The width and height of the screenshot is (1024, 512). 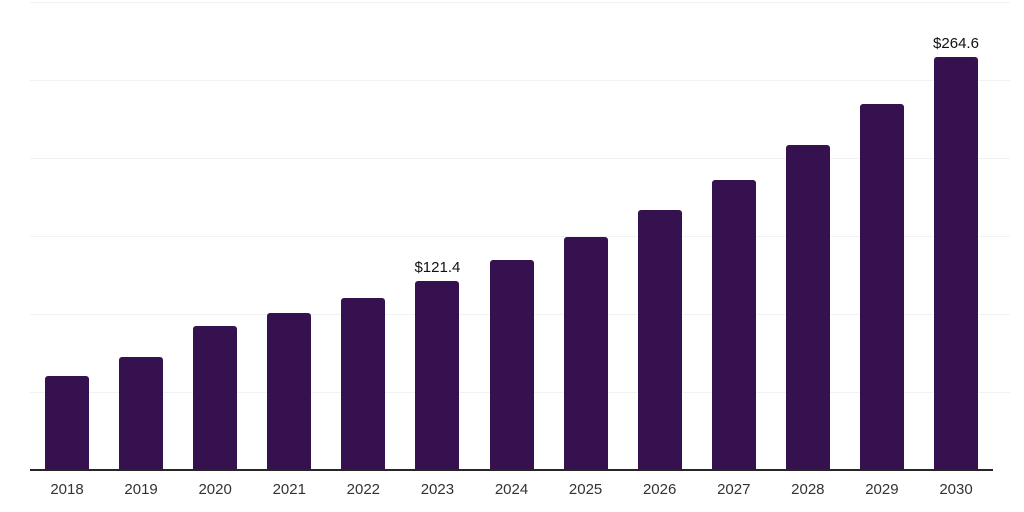 What do you see at coordinates (437, 489) in the screenshot?
I see `x-tick-label-2023: 2023` at bounding box center [437, 489].